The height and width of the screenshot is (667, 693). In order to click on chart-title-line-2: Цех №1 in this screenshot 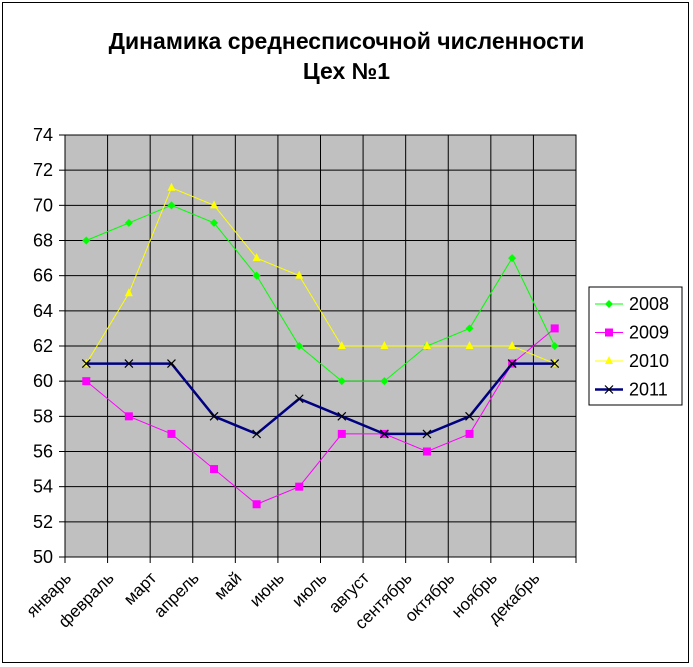, I will do `click(346, 71)`.